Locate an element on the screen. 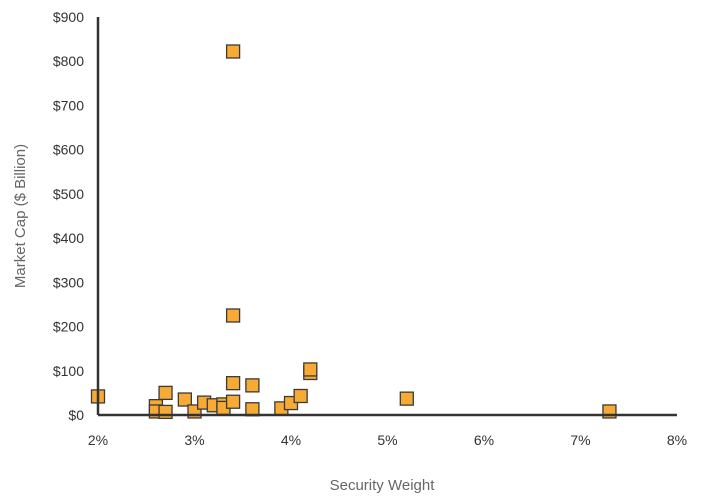  x-tick-label: 8% is located at coordinates (677, 440).